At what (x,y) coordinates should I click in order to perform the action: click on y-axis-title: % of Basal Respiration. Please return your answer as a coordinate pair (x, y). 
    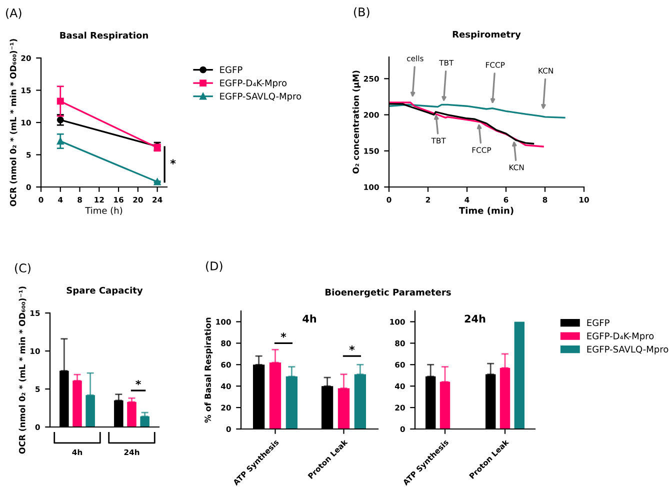
    Looking at the image, I should click on (208, 370).